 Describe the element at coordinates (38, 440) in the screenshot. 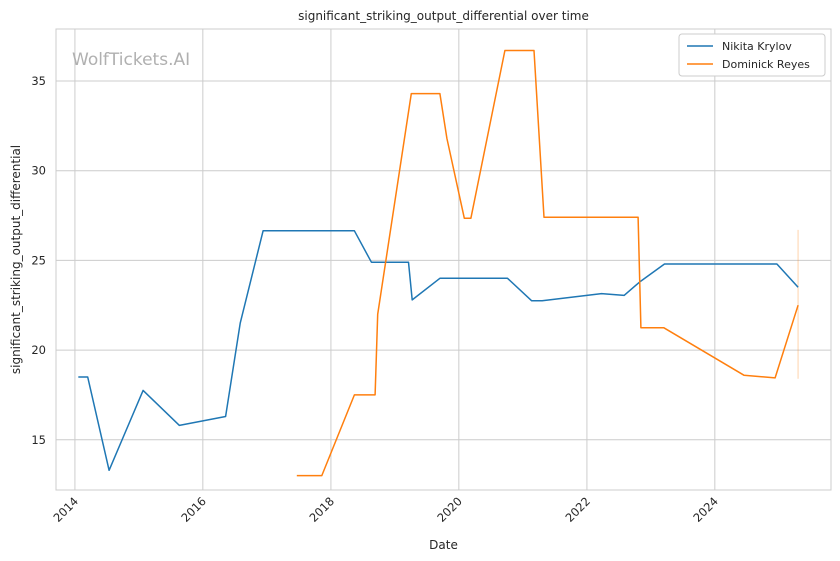

I see `y-tick-label: 15` at that location.